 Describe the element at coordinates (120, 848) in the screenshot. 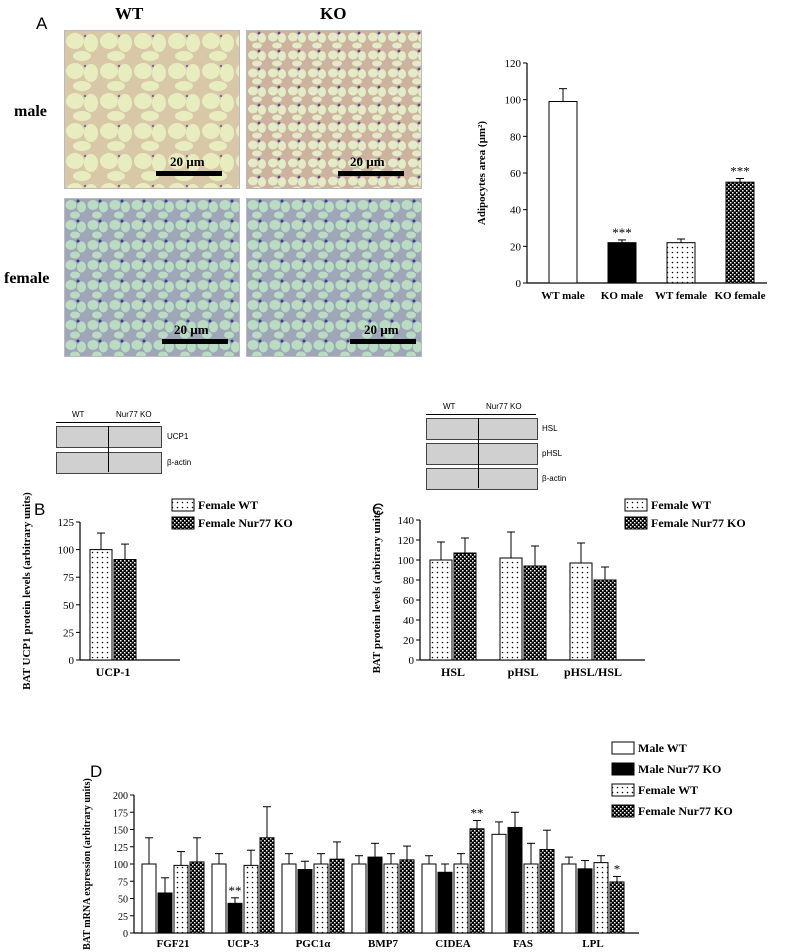

I see `y-tick-label: 125` at that location.